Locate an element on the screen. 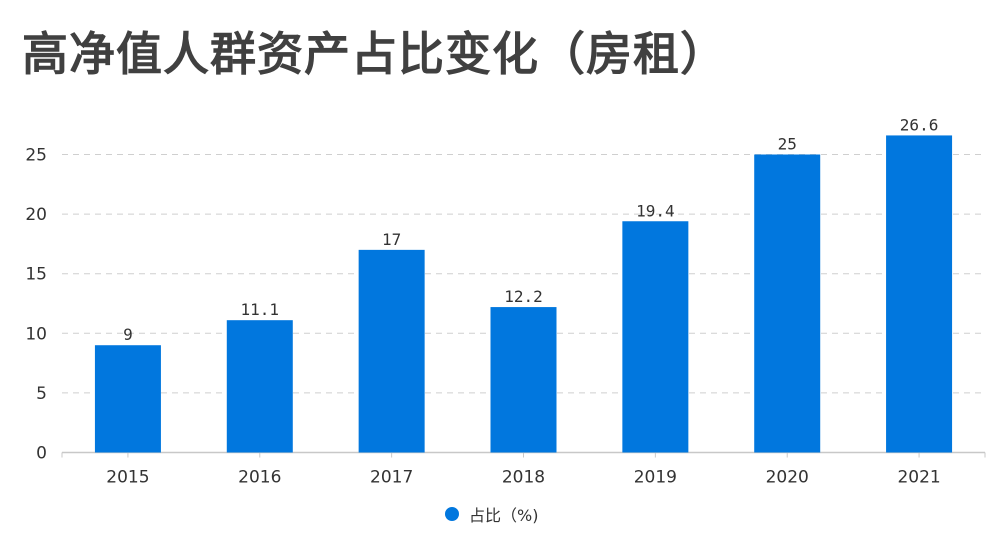 Image resolution: width=1000 pixels, height=537 pixels. legend: 占比（%) is located at coordinates (491, 514).